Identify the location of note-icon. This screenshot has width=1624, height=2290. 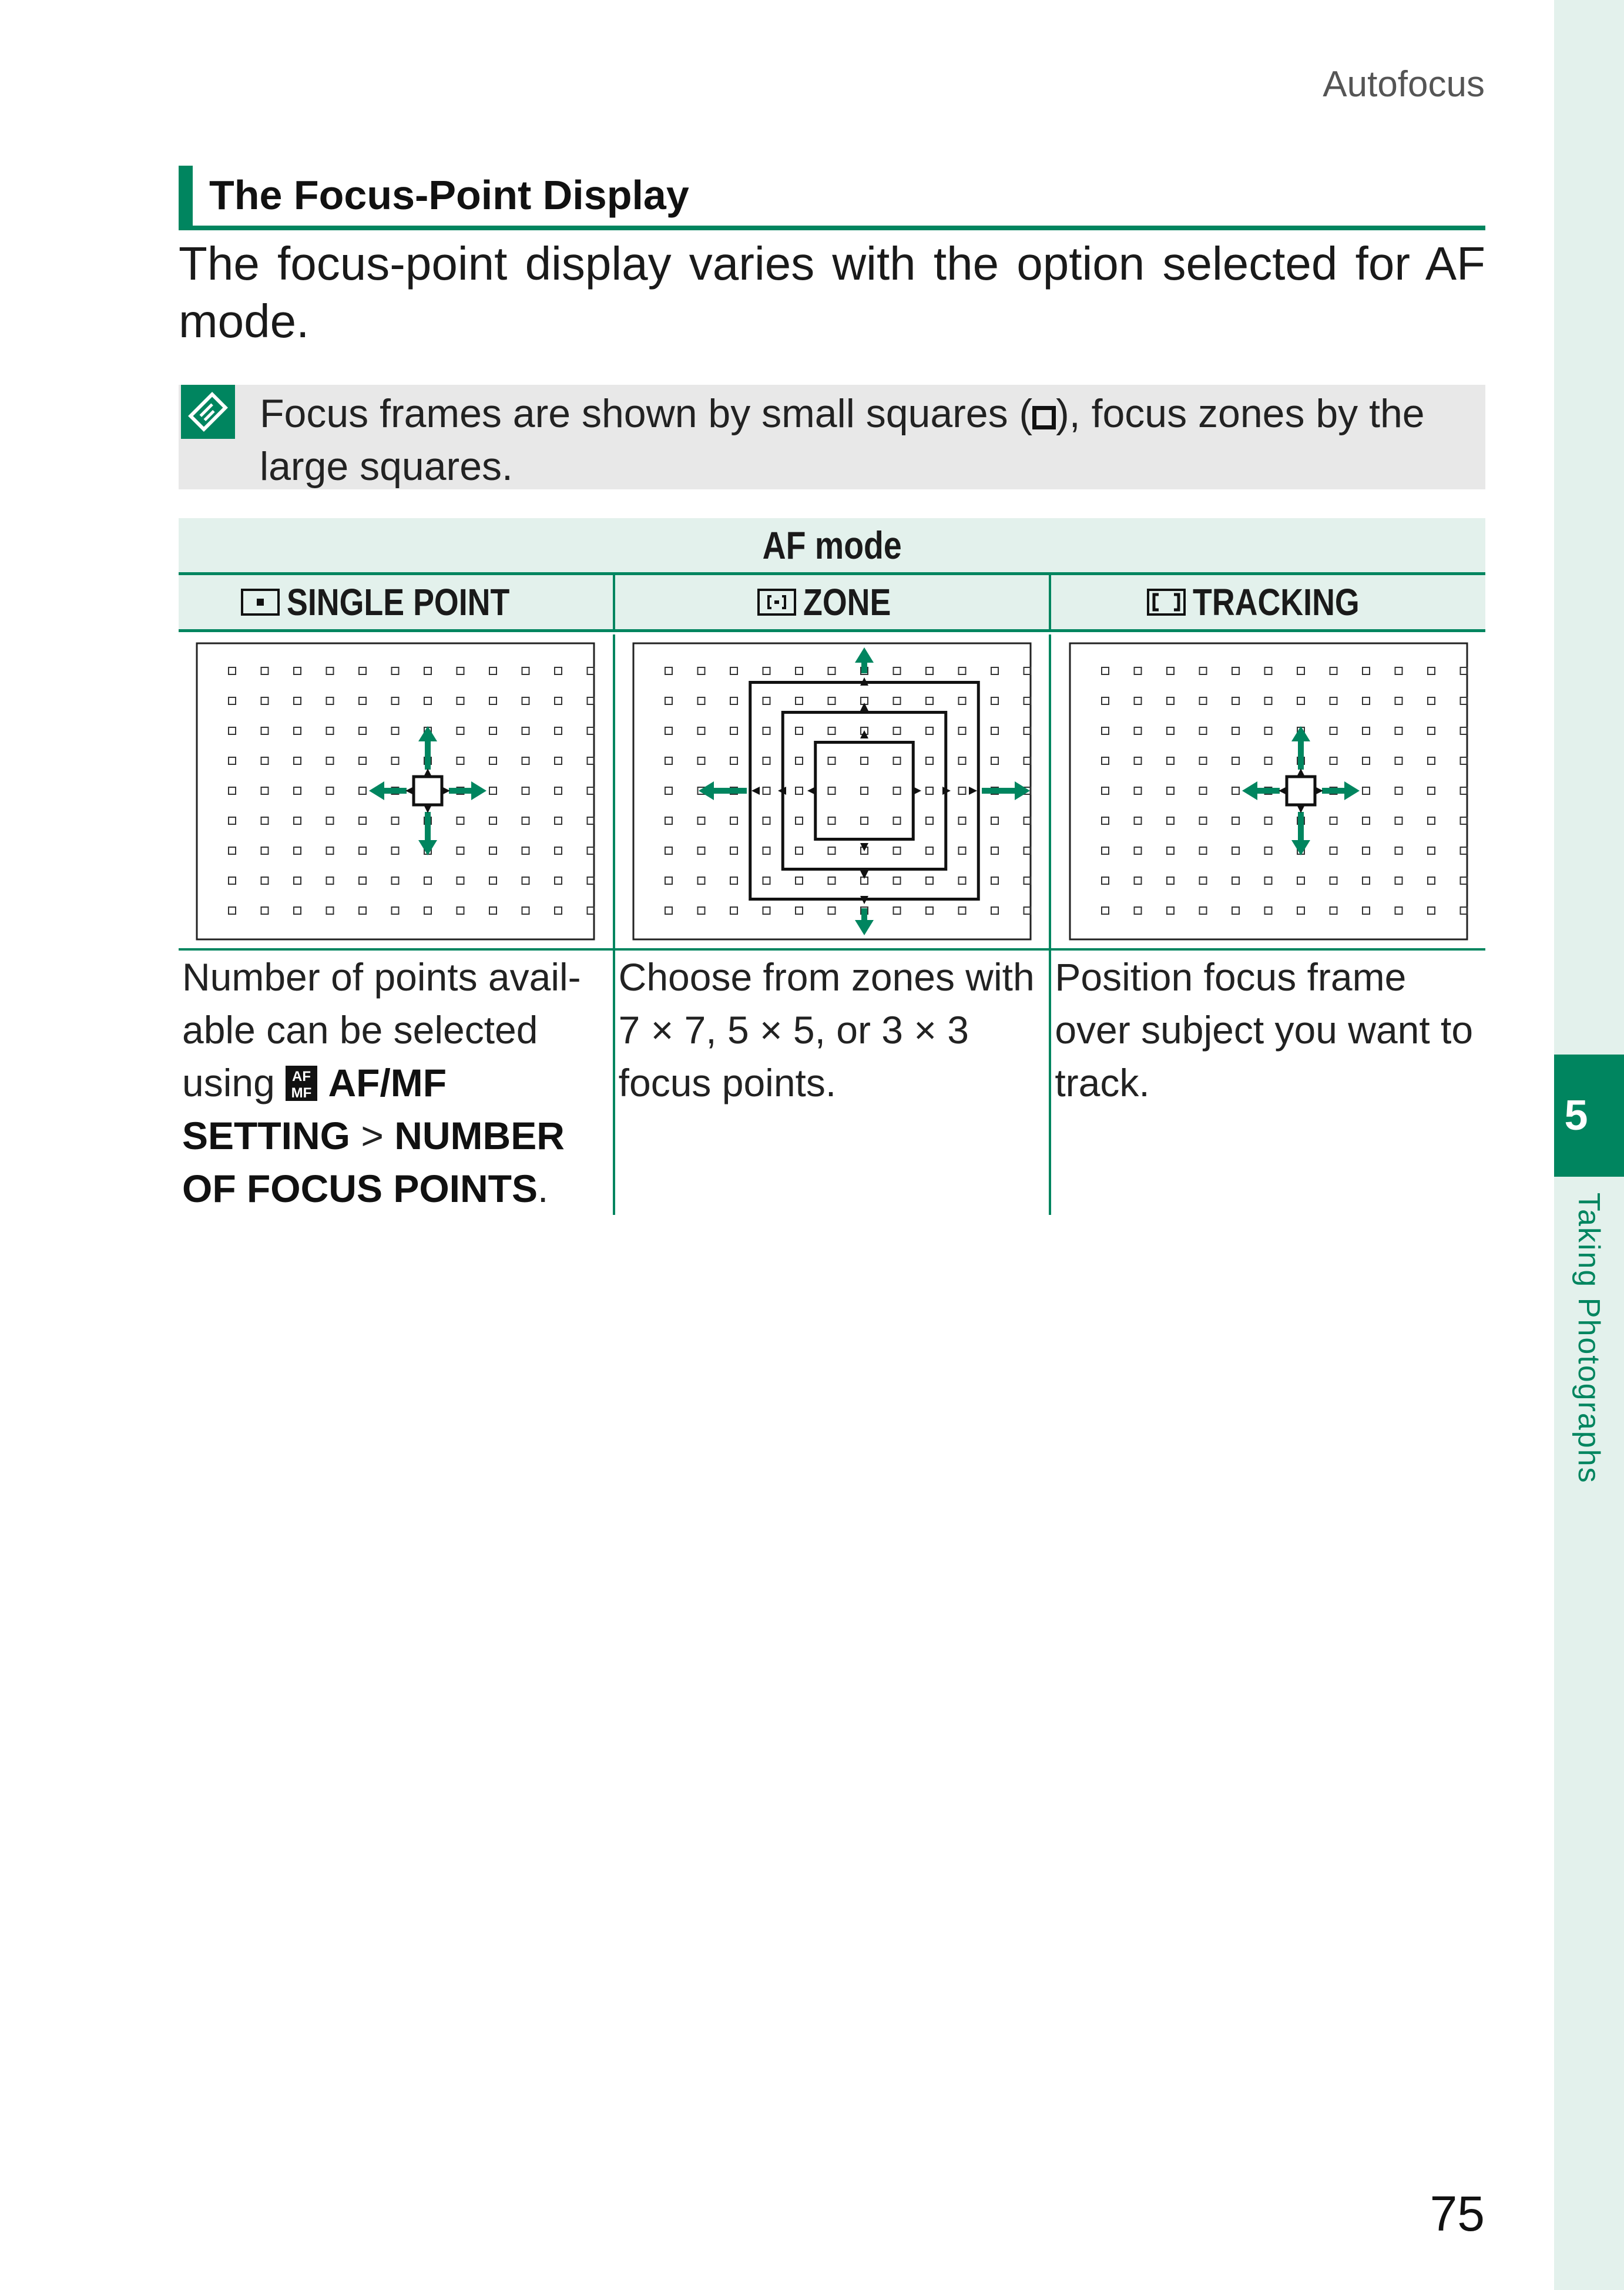
(208, 412).